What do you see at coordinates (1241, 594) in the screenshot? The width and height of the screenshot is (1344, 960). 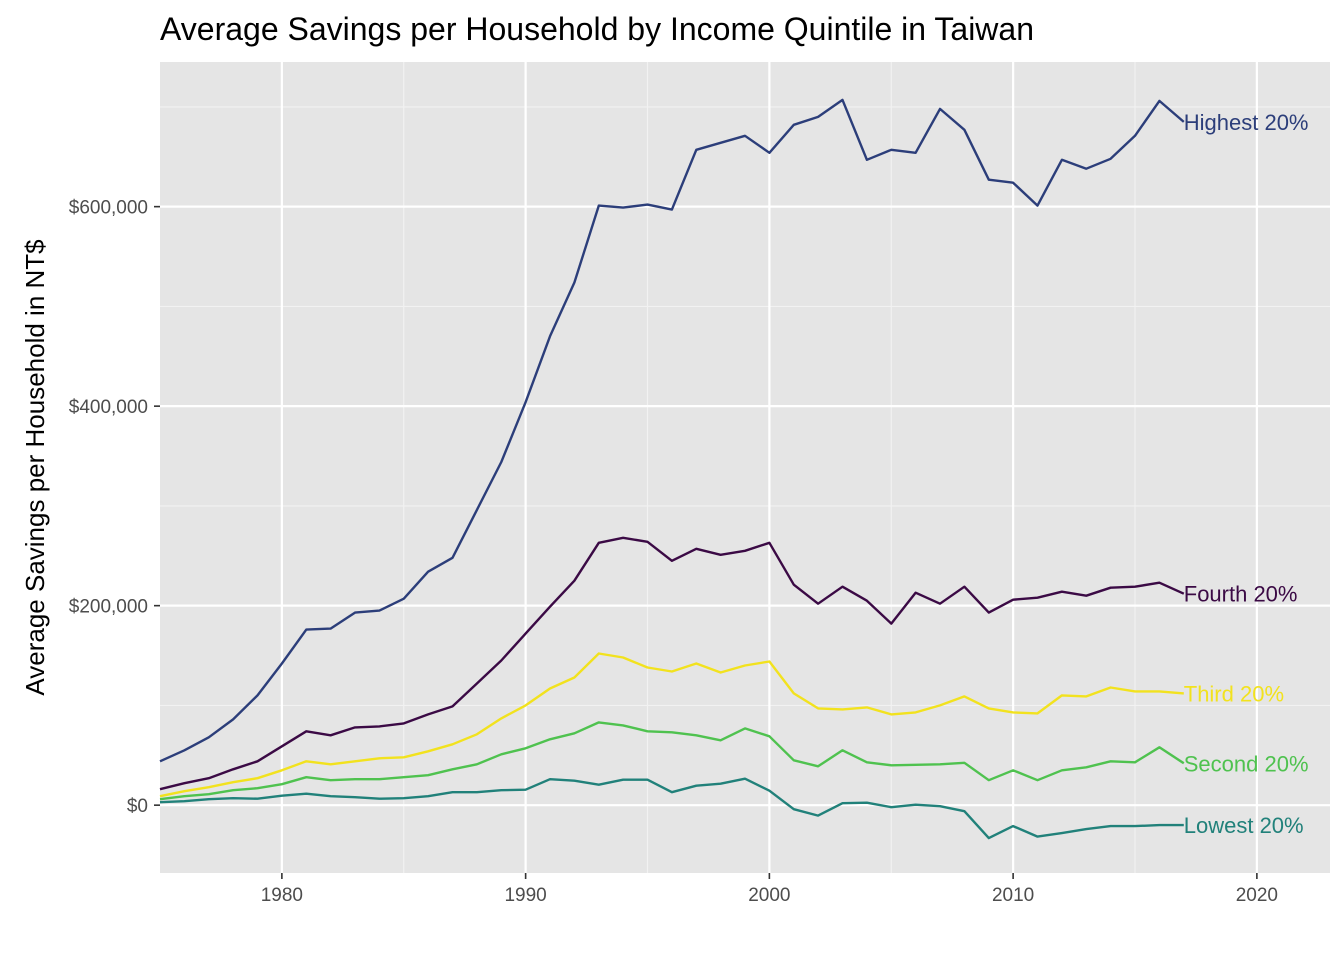 I see `series-label-fourth-20: Fourth 20%` at bounding box center [1241, 594].